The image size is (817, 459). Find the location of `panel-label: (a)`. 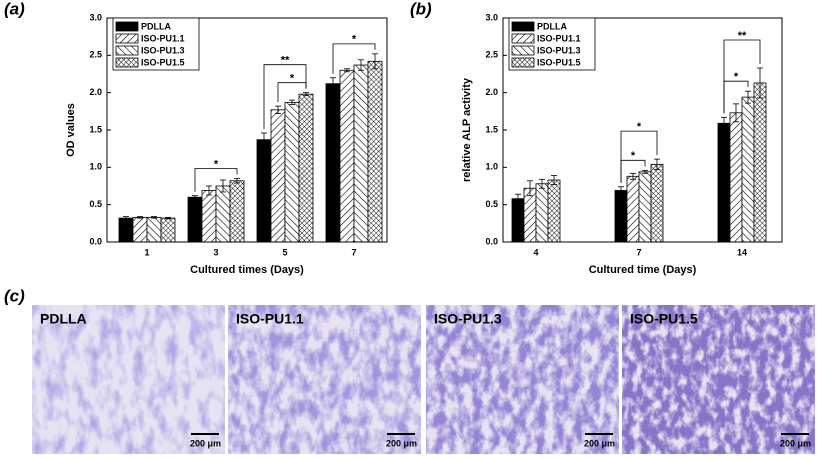

panel-label: (a) is located at coordinates (14, 9).